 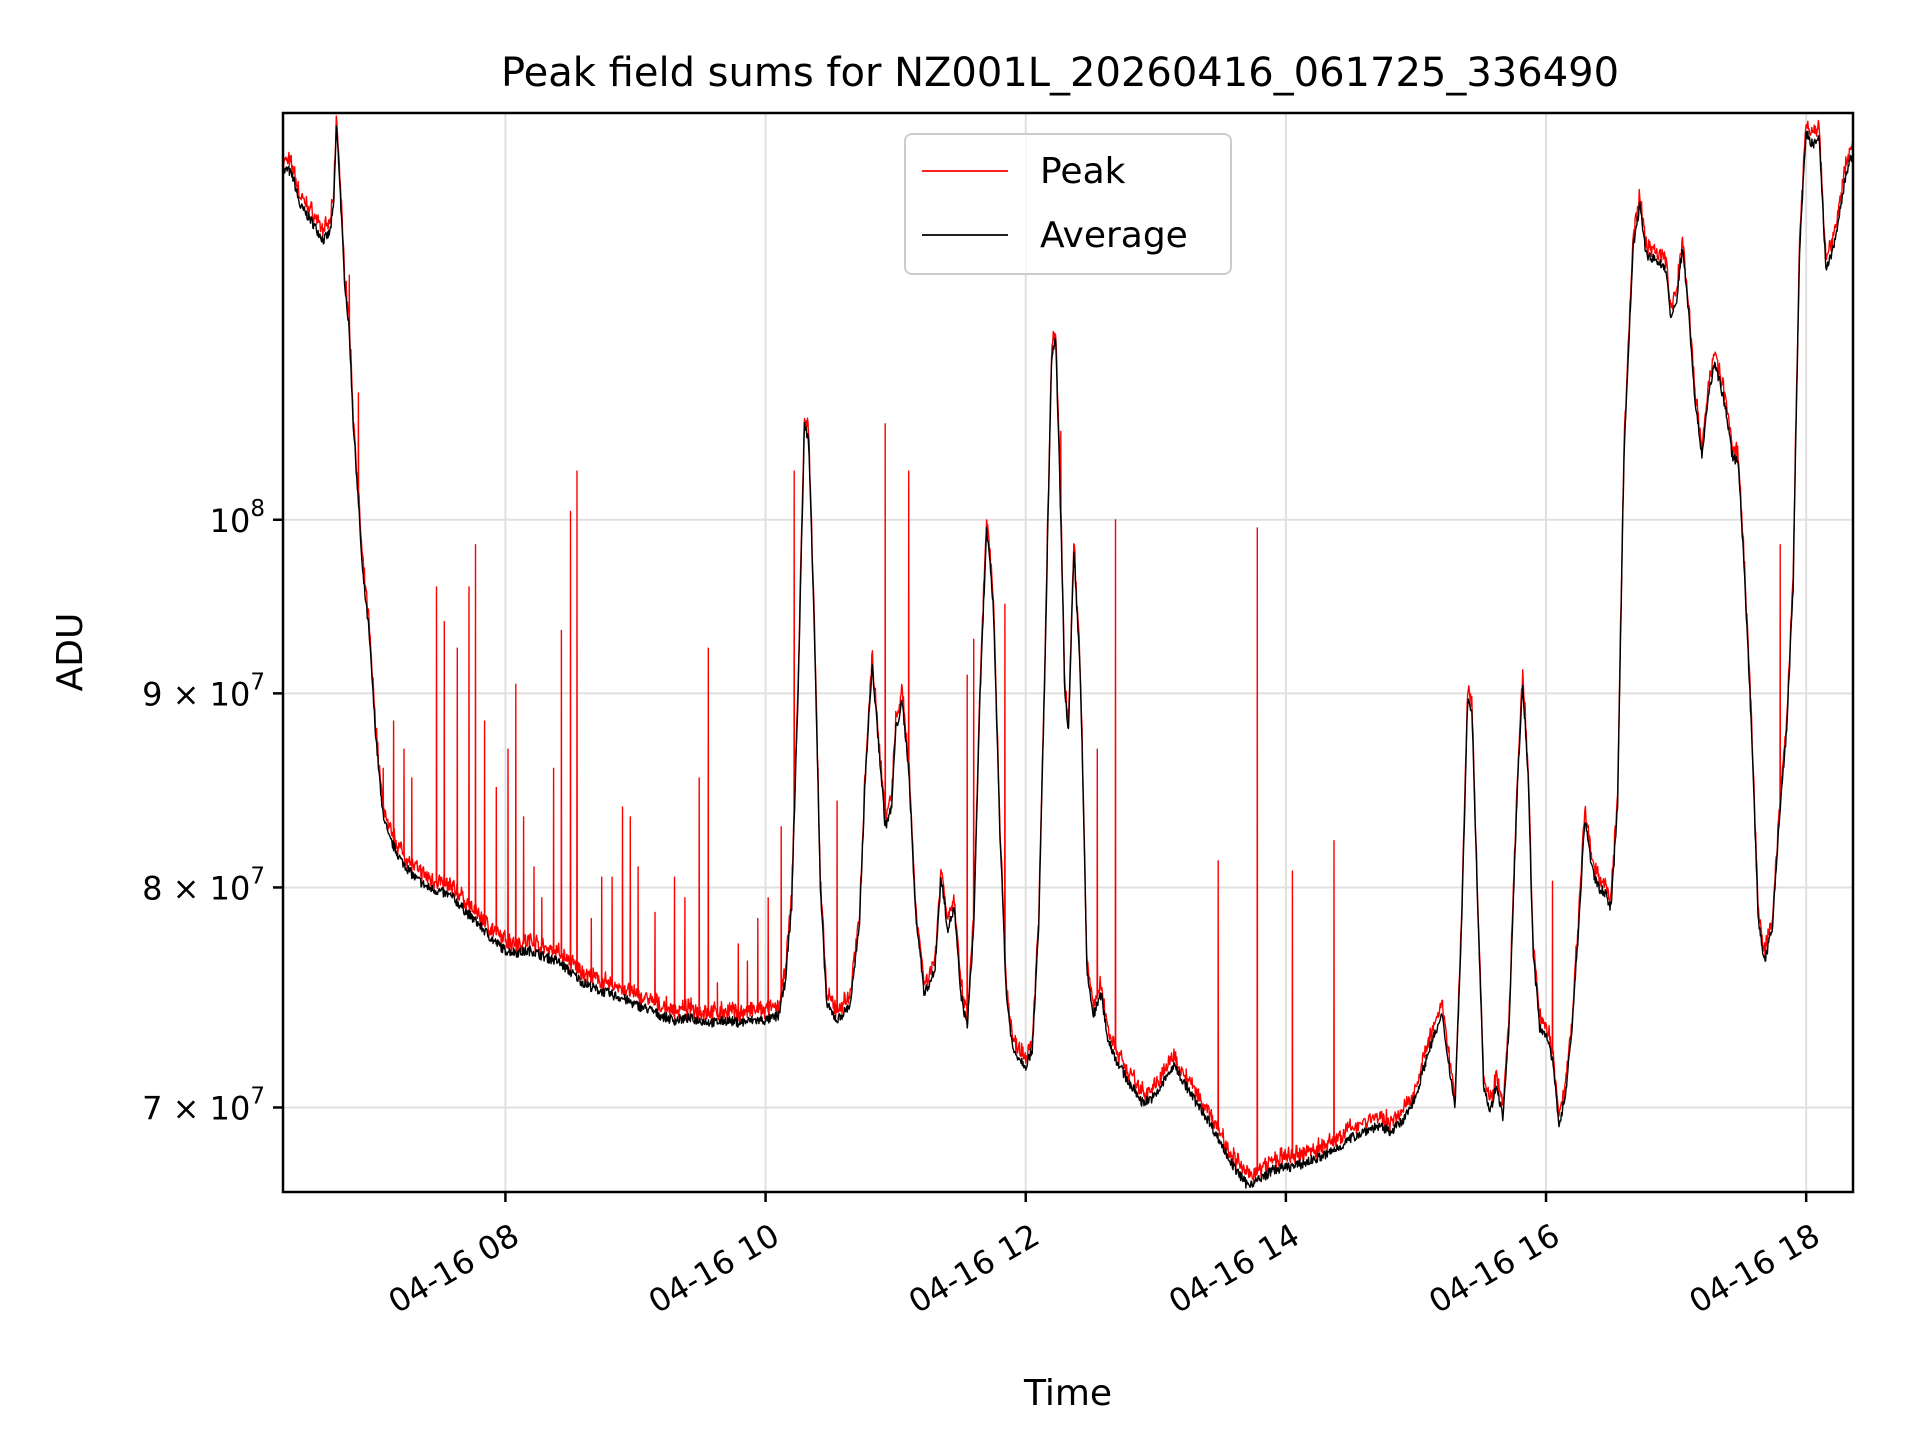 What do you see at coordinates (1114, 235) in the screenshot?
I see `legend-average-label: Average` at bounding box center [1114, 235].